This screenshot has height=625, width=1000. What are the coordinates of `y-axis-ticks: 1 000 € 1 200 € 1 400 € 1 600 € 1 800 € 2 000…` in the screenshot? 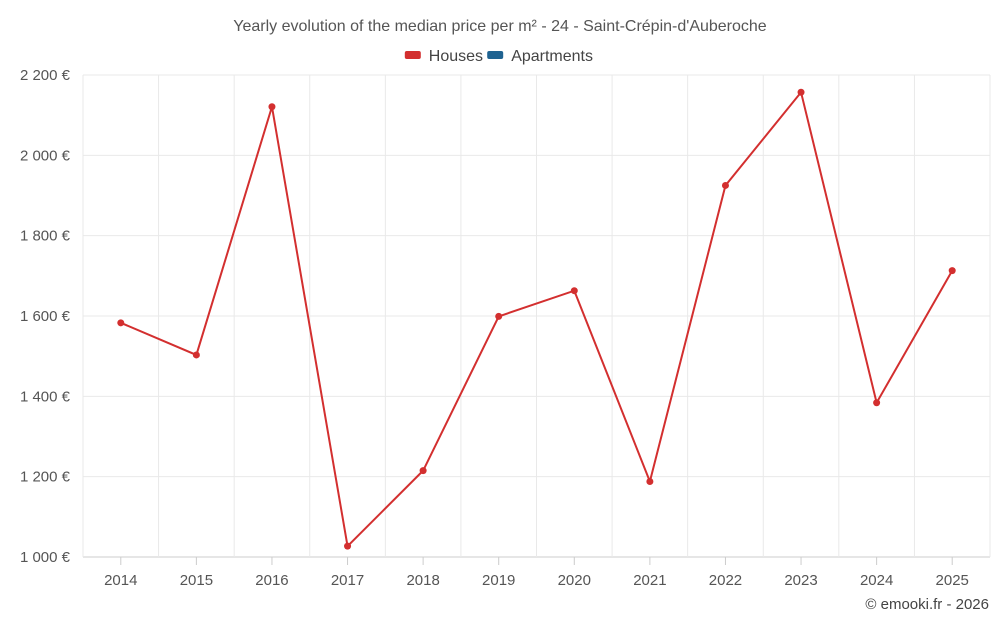 It's located at (45, 316).